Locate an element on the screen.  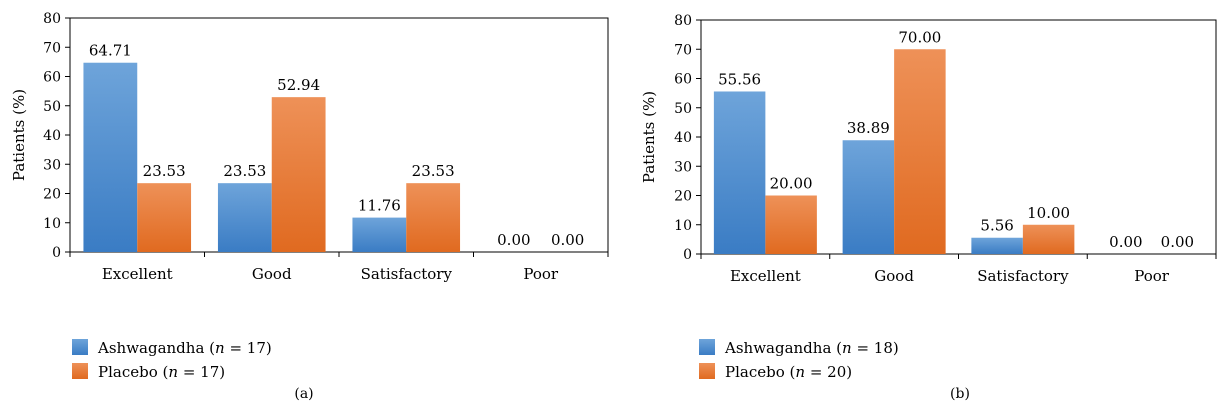
data-label: 20.00 is located at coordinates (791, 184).